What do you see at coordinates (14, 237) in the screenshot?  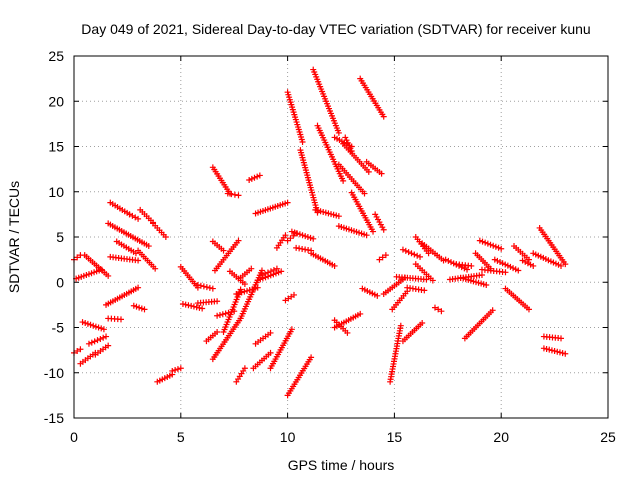 I see `y-axis-label: SDTVAR / TECUs` at bounding box center [14, 237].